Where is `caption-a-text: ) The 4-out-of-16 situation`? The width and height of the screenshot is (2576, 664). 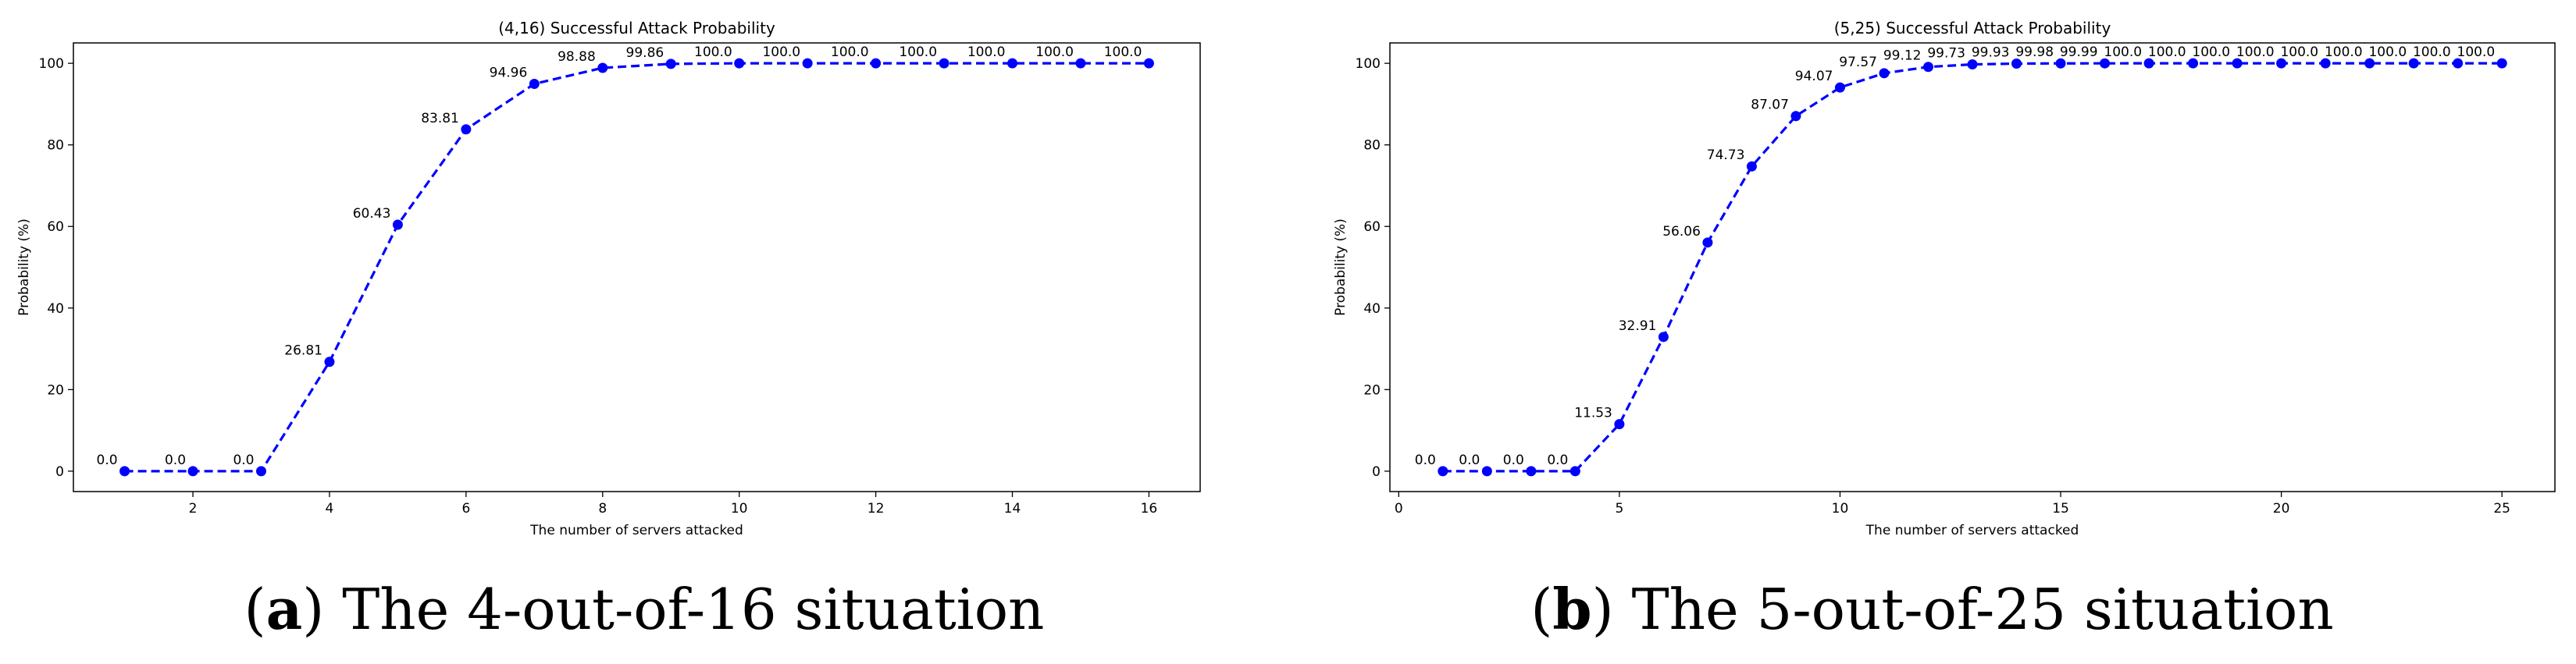
caption-a-text: ) The 4-out-of-16 situation is located at coordinates (673, 609).